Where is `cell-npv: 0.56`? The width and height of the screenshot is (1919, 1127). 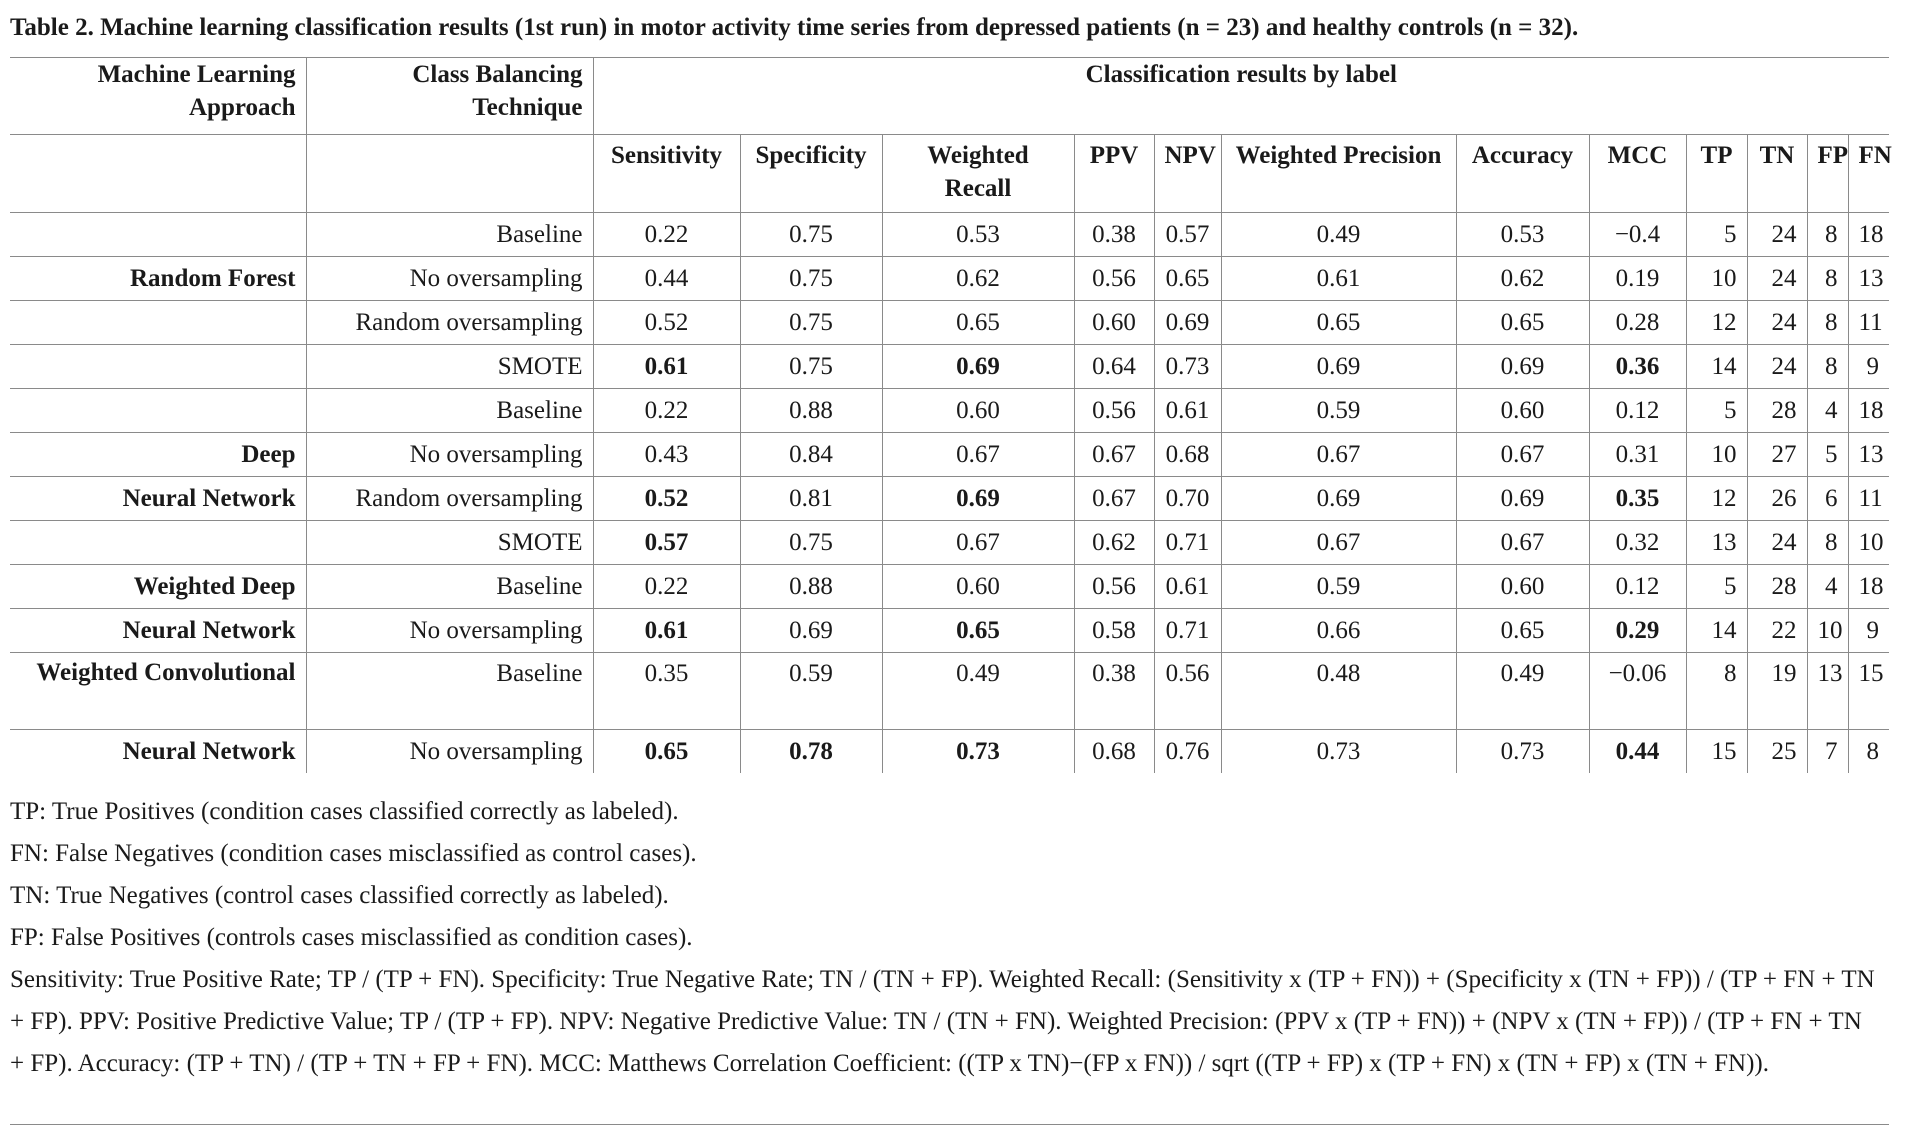 cell-npv: 0.56 is located at coordinates (1187, 690).